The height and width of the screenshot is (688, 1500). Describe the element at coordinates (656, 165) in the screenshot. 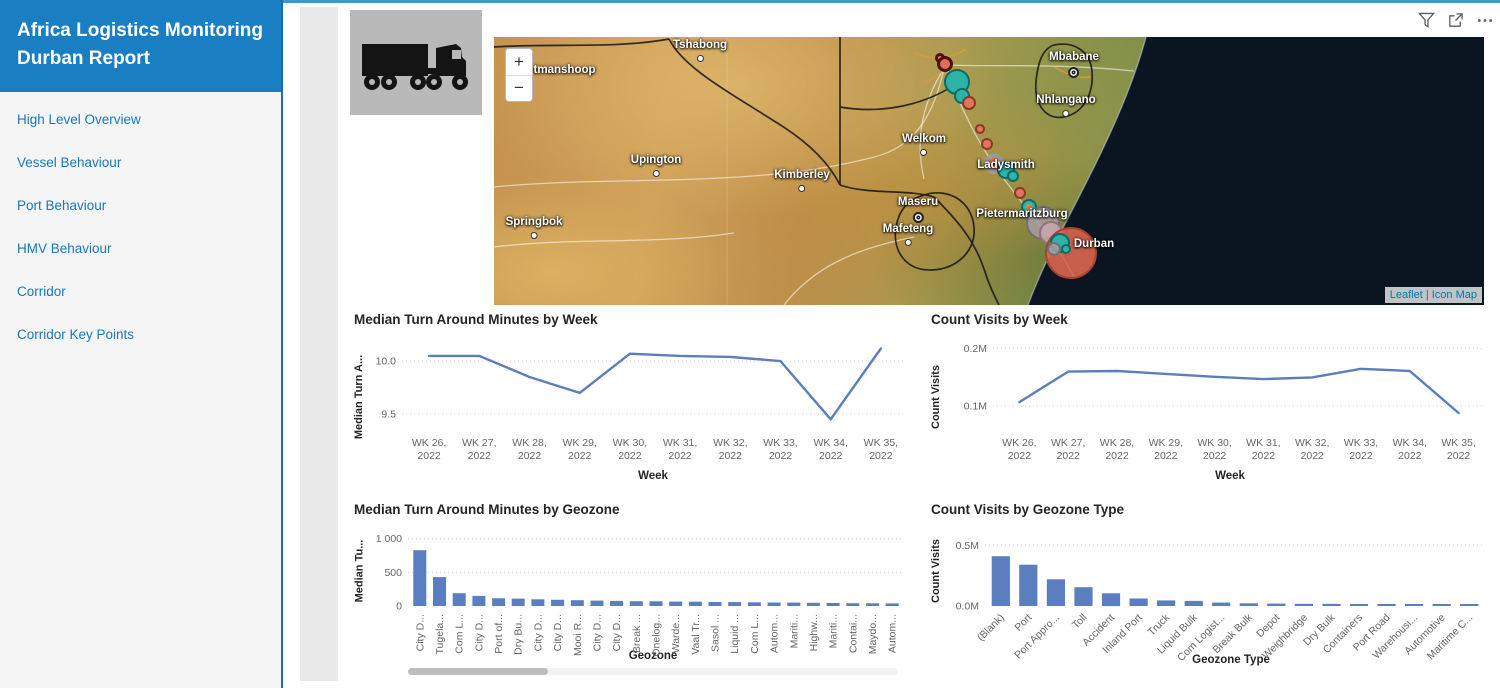

I see `map-city-label: Upington` at that location.